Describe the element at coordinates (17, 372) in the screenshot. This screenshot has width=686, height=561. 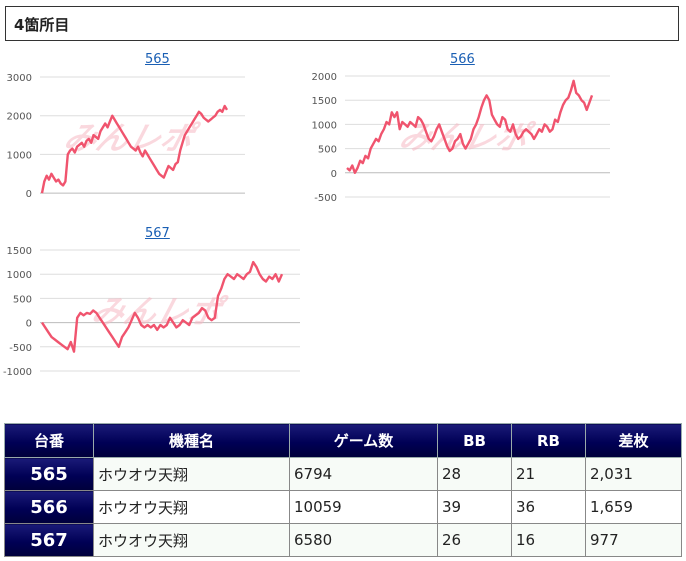
I see `y-tick-label: -1000` at that location.